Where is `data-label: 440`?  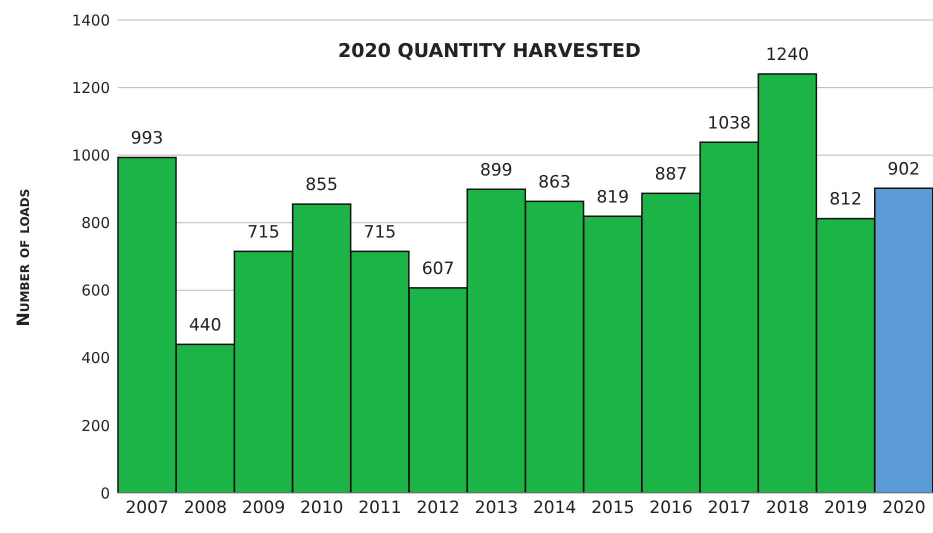 data-label: 440 is located at coordinates (205, 325).